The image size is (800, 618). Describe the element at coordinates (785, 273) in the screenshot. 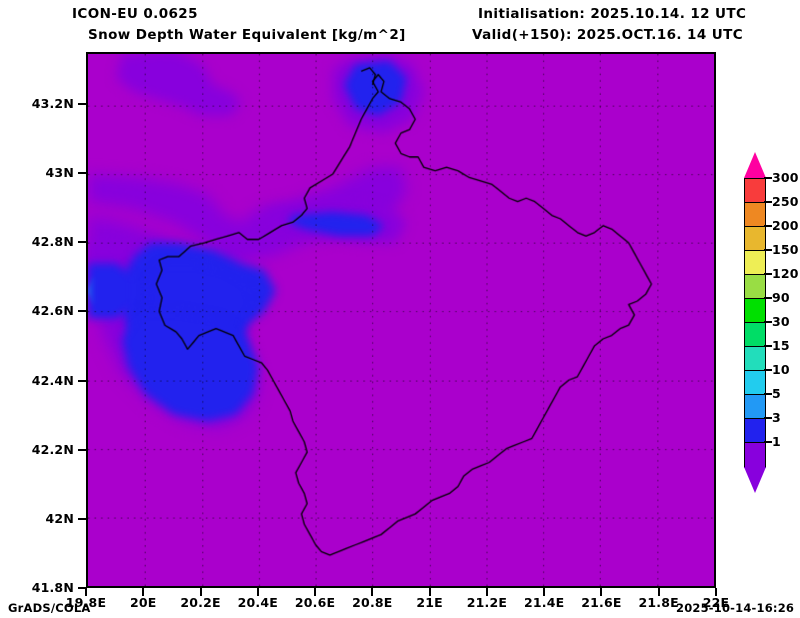

I see `colorbar-label-120: 120` at that location.